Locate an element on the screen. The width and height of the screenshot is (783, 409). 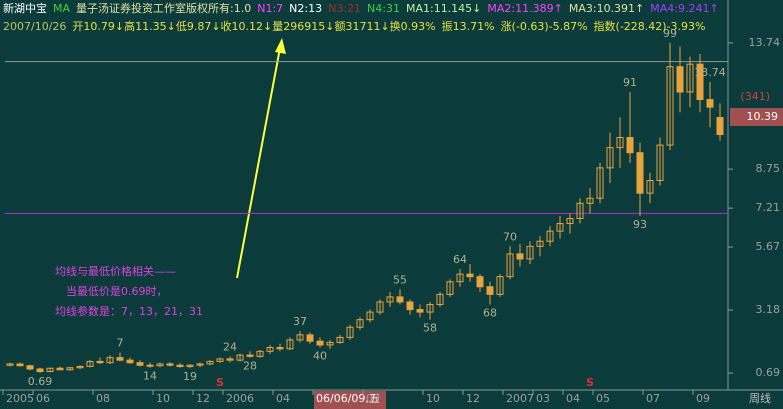
arrow-head is located at coordinates (280, 46).